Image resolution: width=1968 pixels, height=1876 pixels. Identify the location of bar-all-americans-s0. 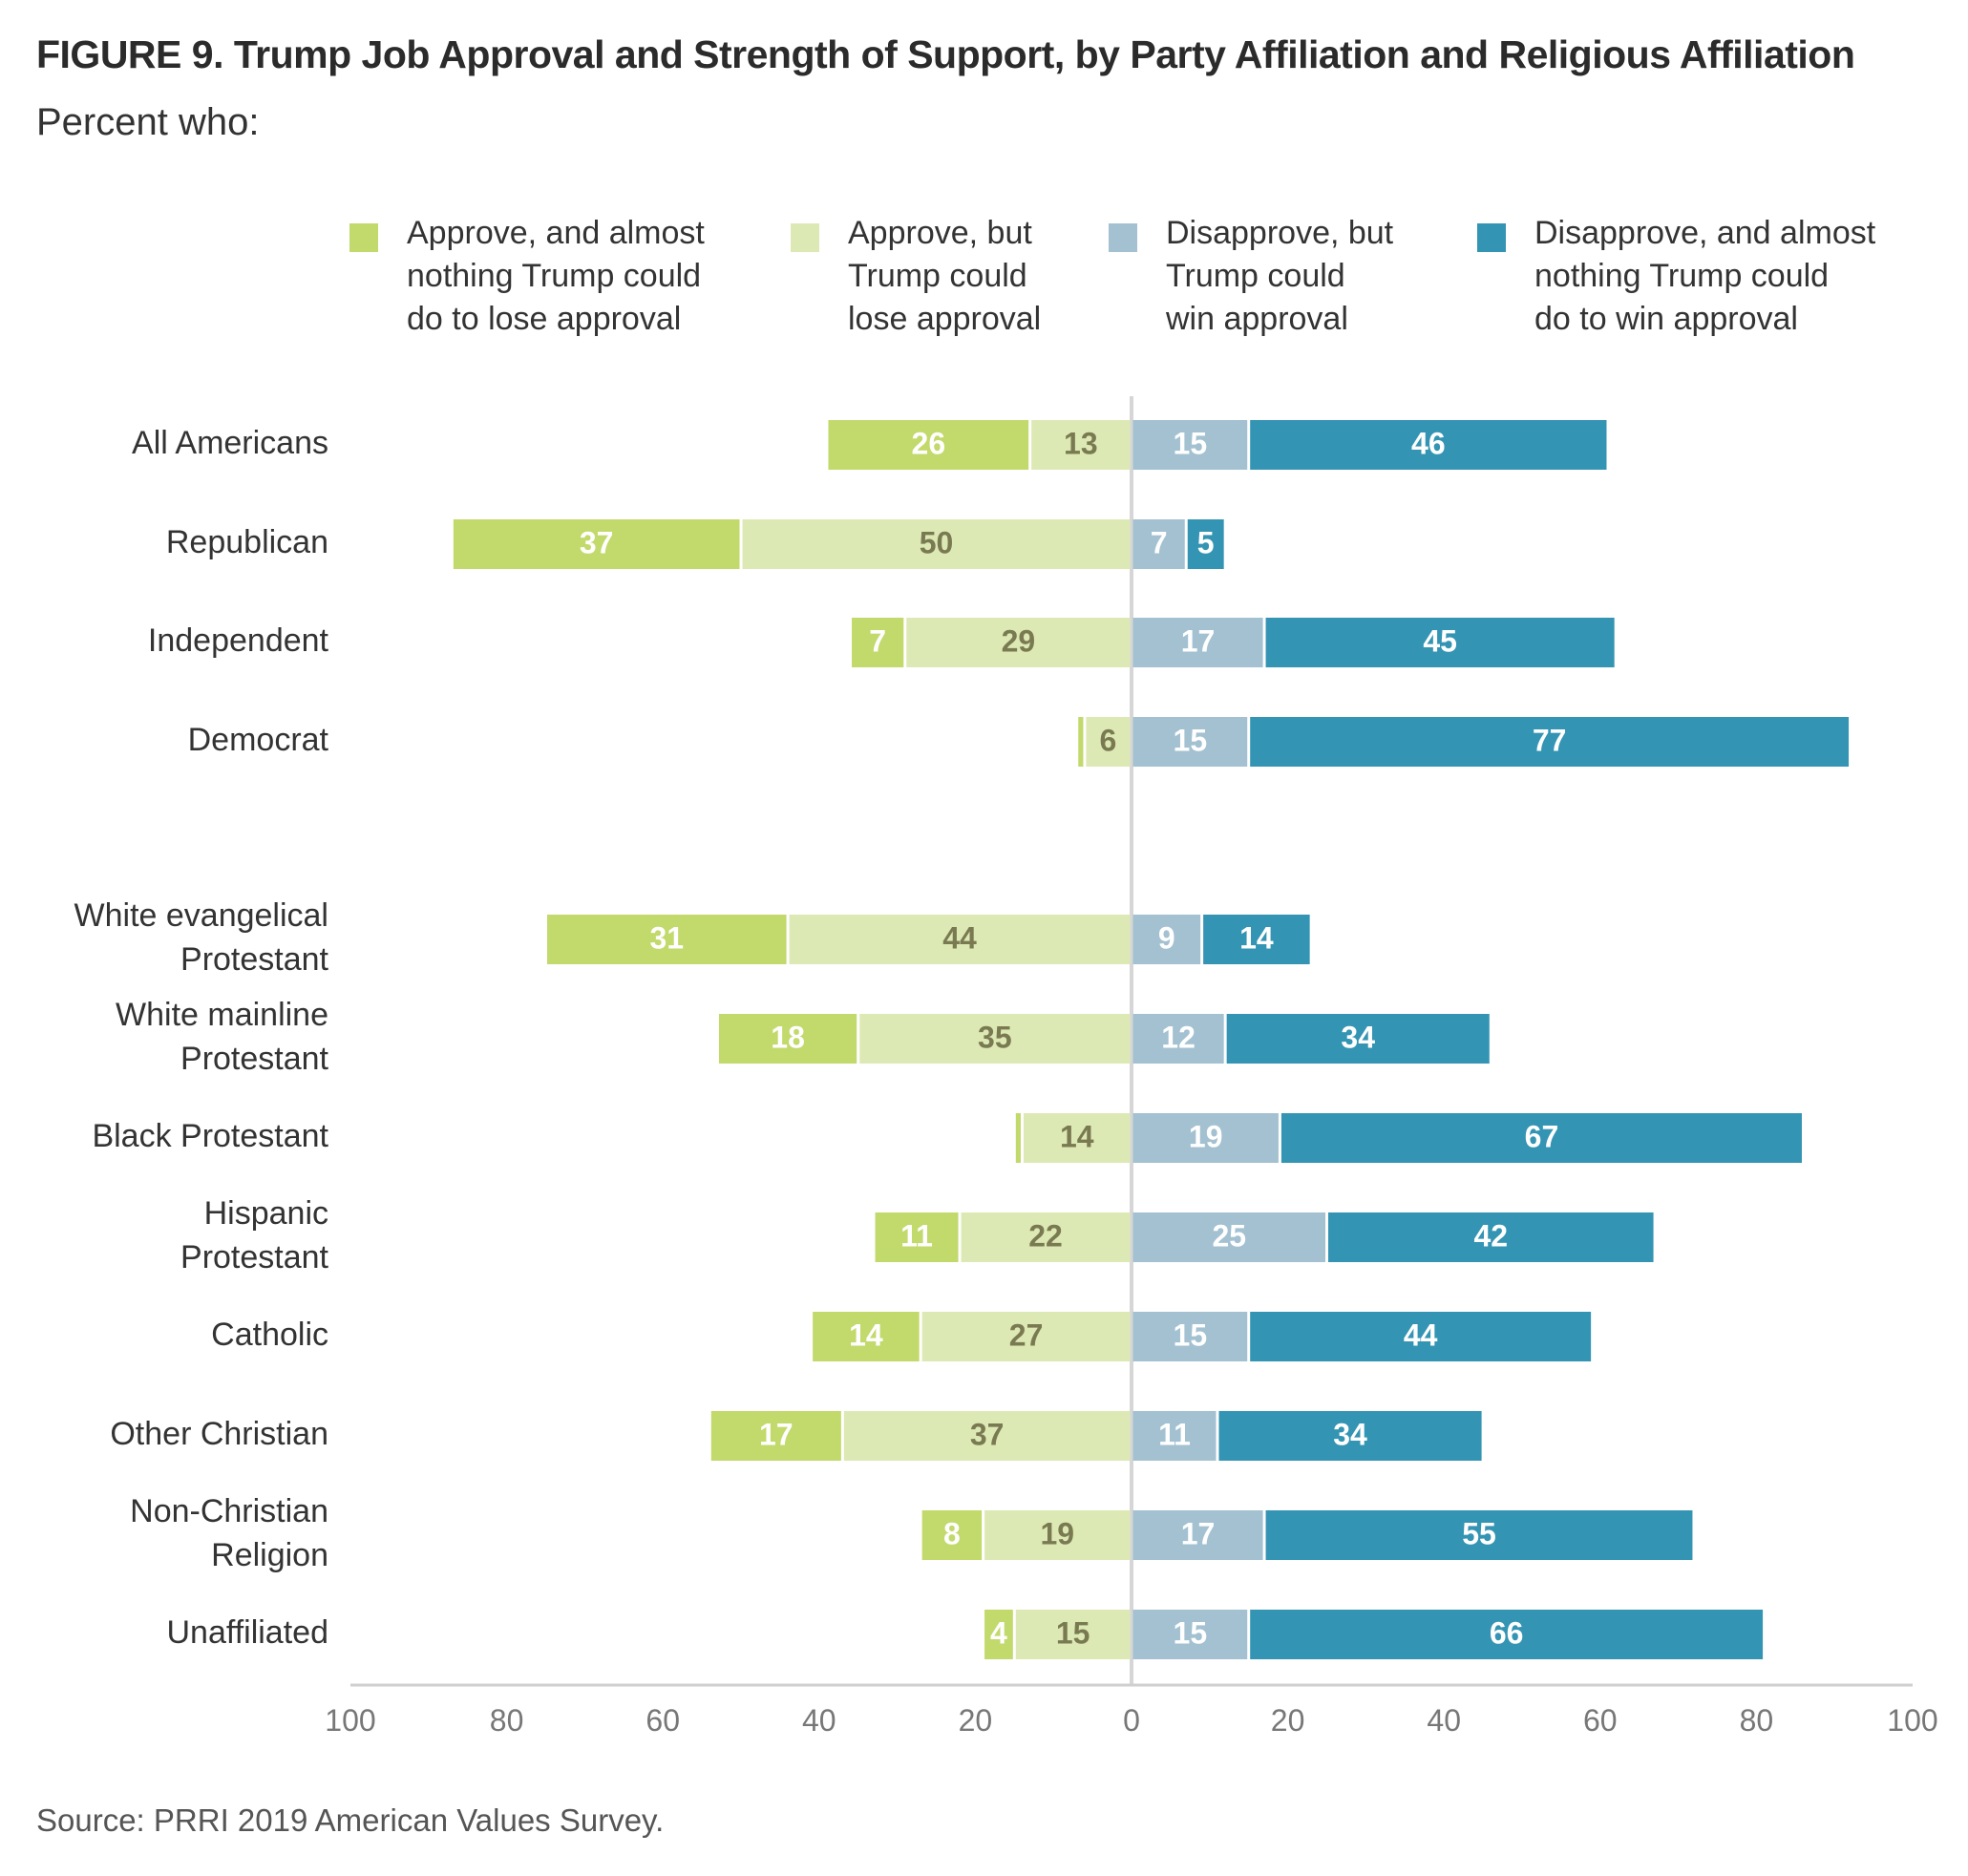
(928, 445).